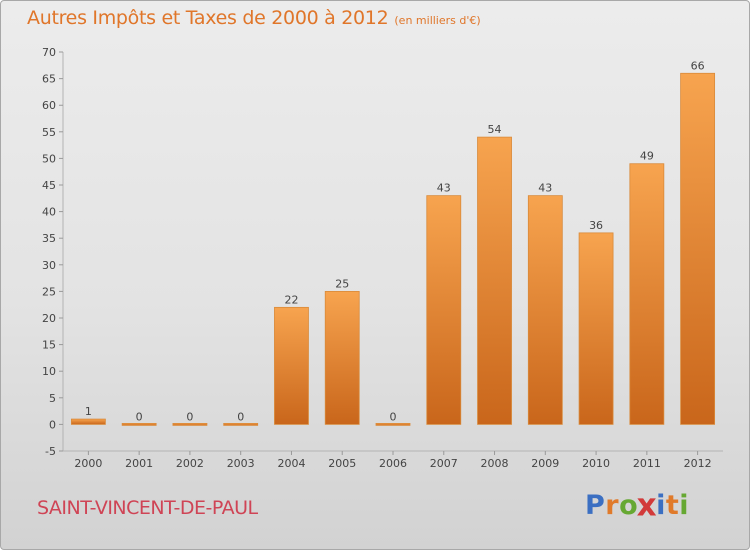 This screenshot has height=550, width=750. I want to click on value-label: 22, so click(291, 299).